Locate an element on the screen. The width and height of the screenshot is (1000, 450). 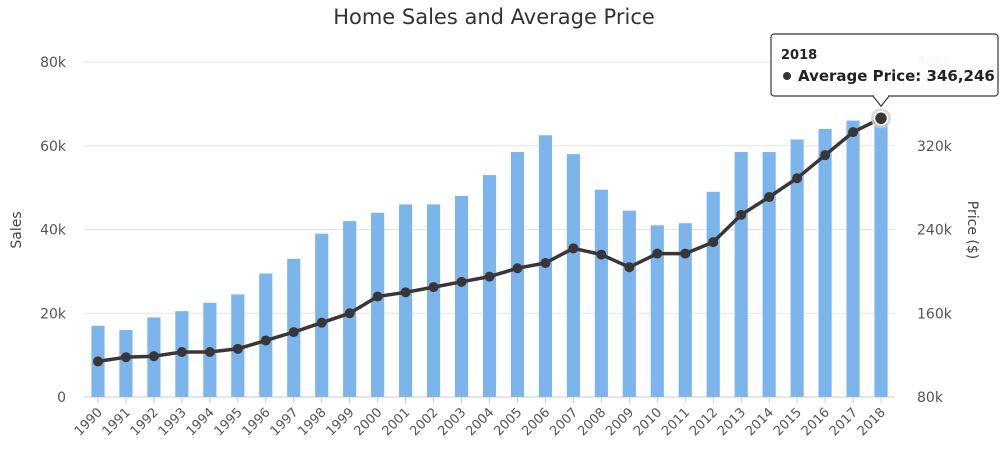
right-axis-title: Price ($) is located at coordinates (972, 230).